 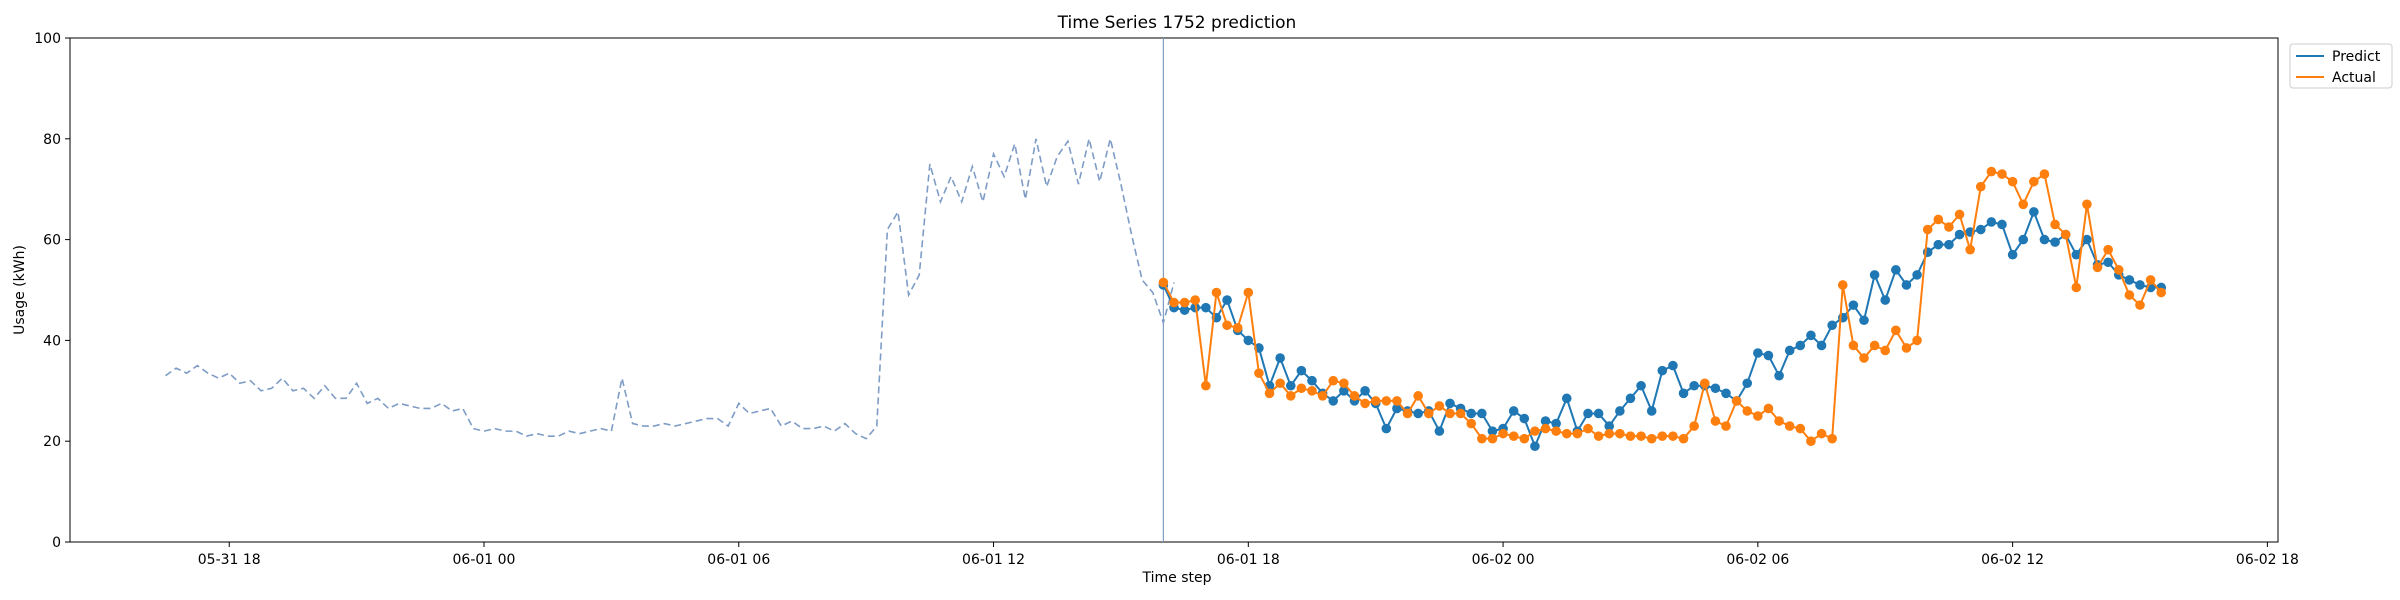 What do you see at coordinates (52, 341) in the screenshot?
I see `y-tick-label: 40` at bounding box center [52, 341].